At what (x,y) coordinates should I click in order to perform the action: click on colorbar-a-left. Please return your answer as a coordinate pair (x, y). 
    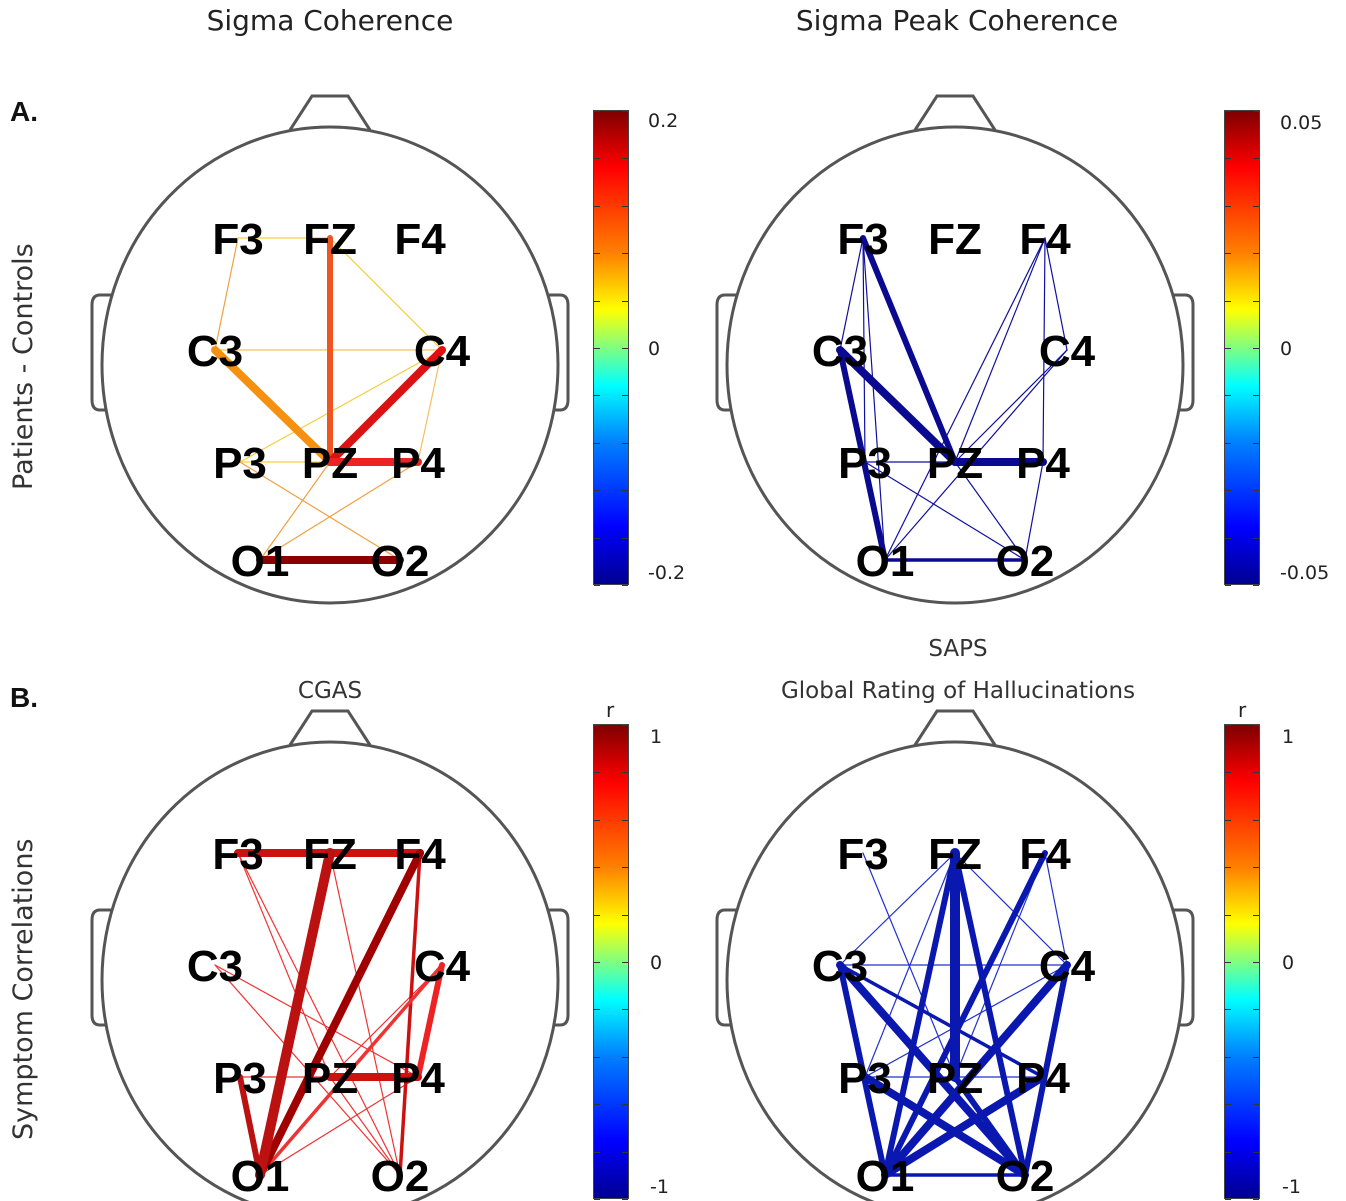
    Looking at the image, I should click on (611, 348).